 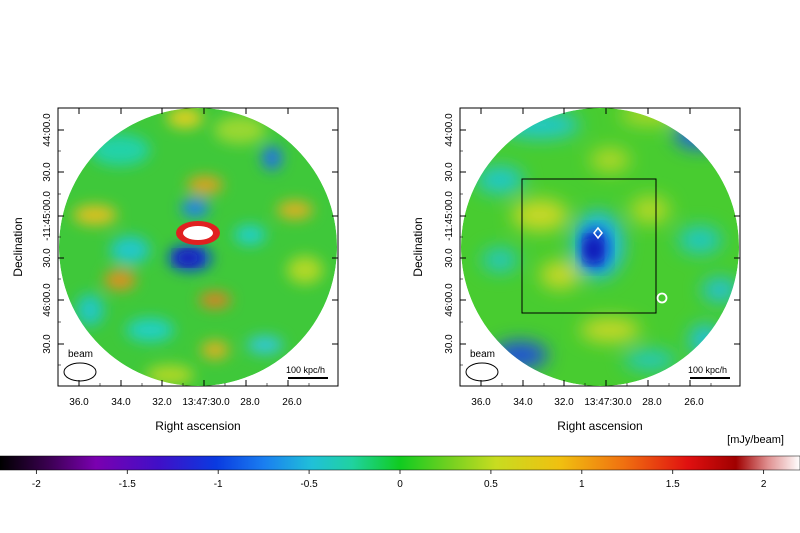 What do you see at coordinates (598, 233) in the screenshot?
I see `diamond-marker-icon` at bounding box center [598, 233].